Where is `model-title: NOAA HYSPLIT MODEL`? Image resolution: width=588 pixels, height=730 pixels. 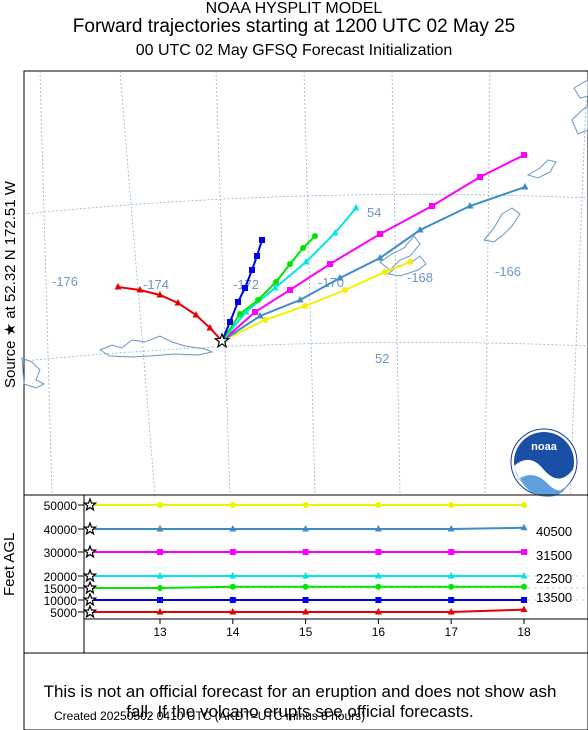
model-title: NOAA HYSPLIT MODEL is located at coordinates (294, 8).